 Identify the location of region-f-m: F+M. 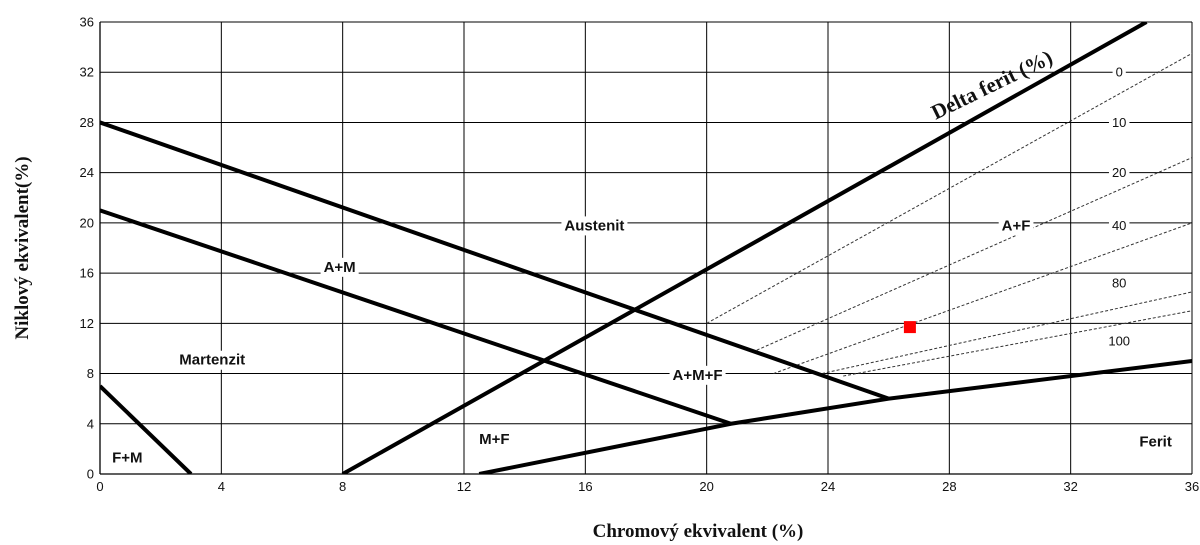
(127, 458).